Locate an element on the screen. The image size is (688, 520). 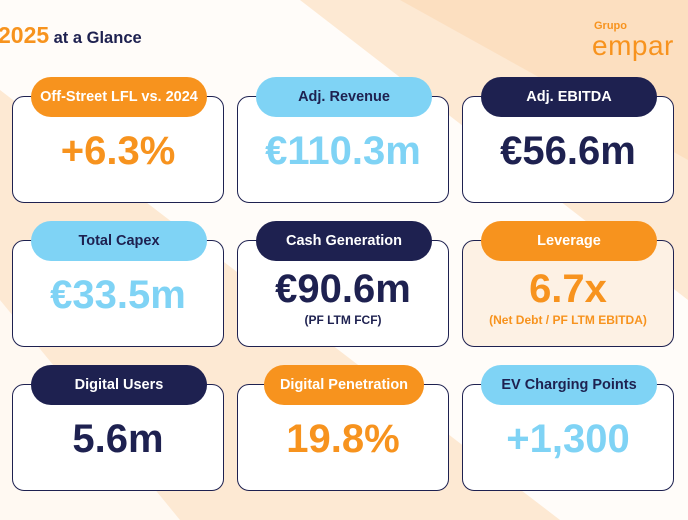
kpi-card-ev-charging-points: EV Charging Points +1,300 is located at coordinates (568, 428).